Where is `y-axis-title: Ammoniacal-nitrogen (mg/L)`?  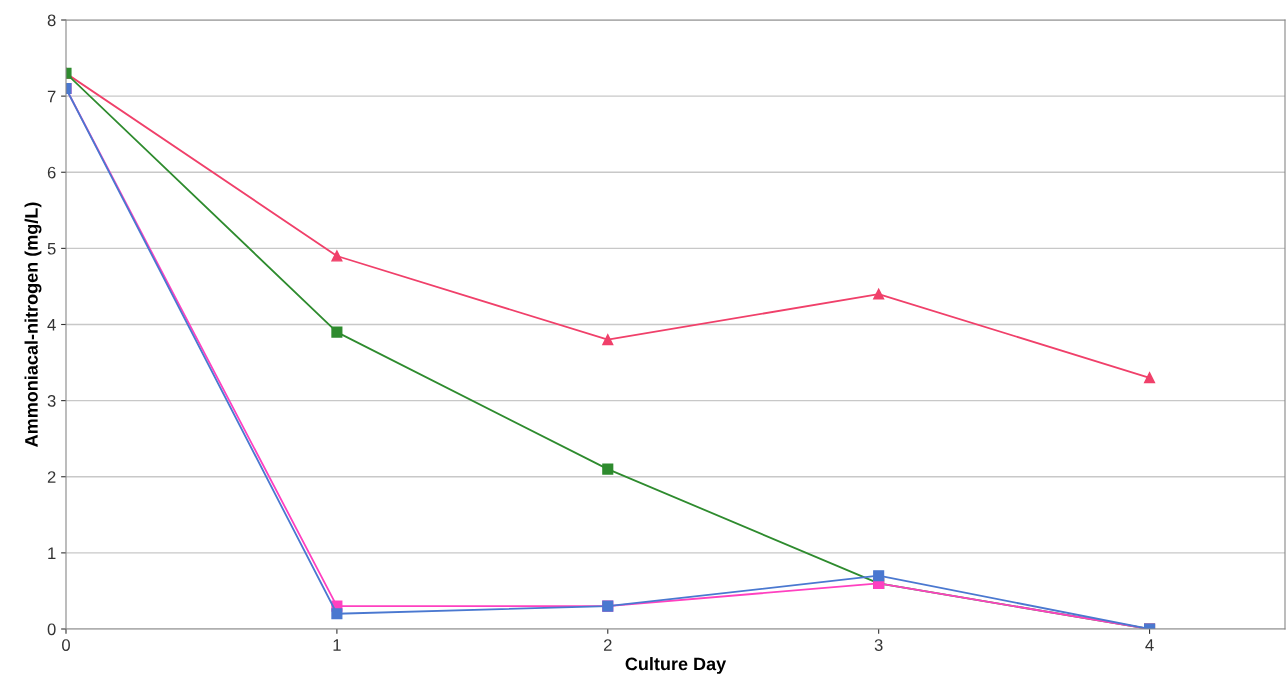 y-axis-title: Ammoniacal-nitrogen (mg/L) is located at coordinates (33, 324).